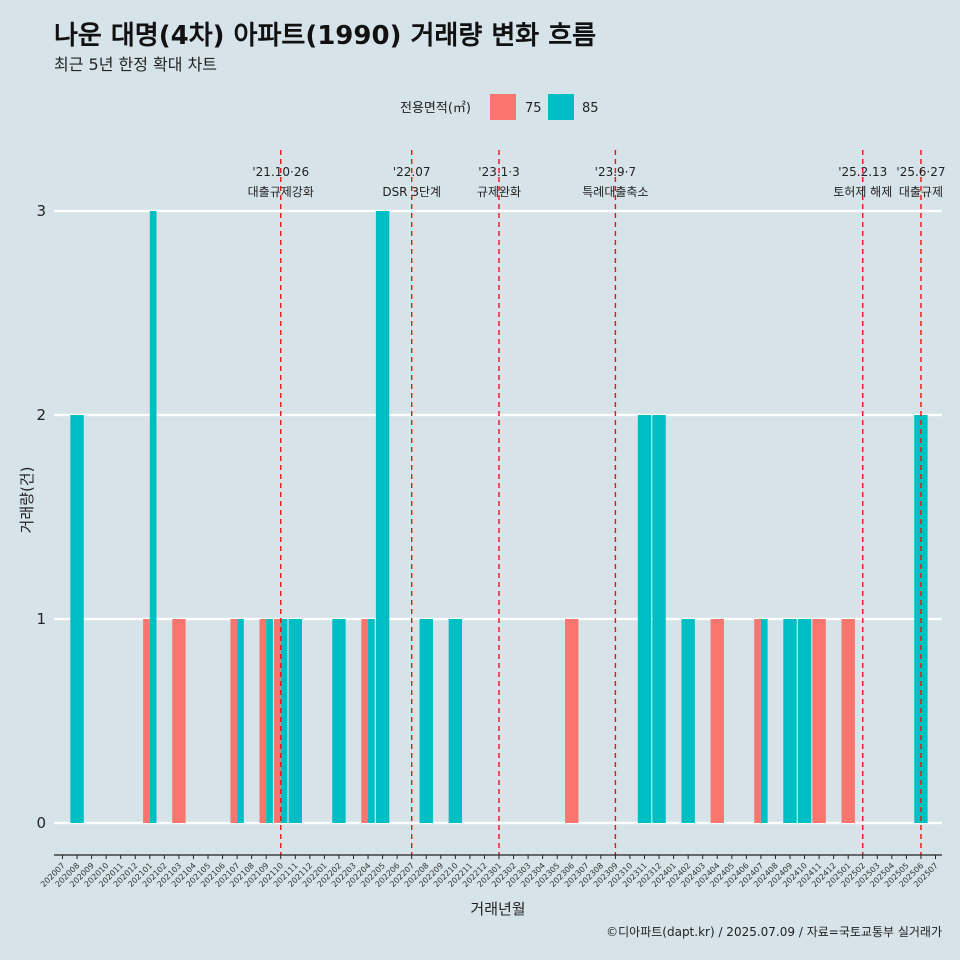 The image size is (960, 960). Describe the element at coordinates (497, 909) in the screenshot. I see `x-axis-label: 거래년월` at that location.